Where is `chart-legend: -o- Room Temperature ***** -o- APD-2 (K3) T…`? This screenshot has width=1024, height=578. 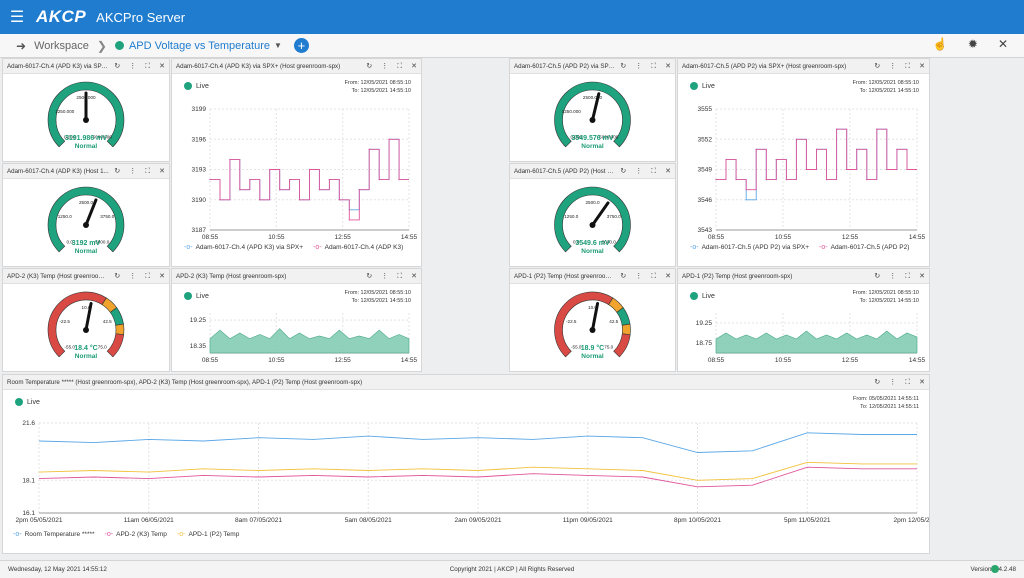 chart-legend: -o- Room Temperature ***** -o- APD-2 (K3) T… is located at coordinates (126, 534).